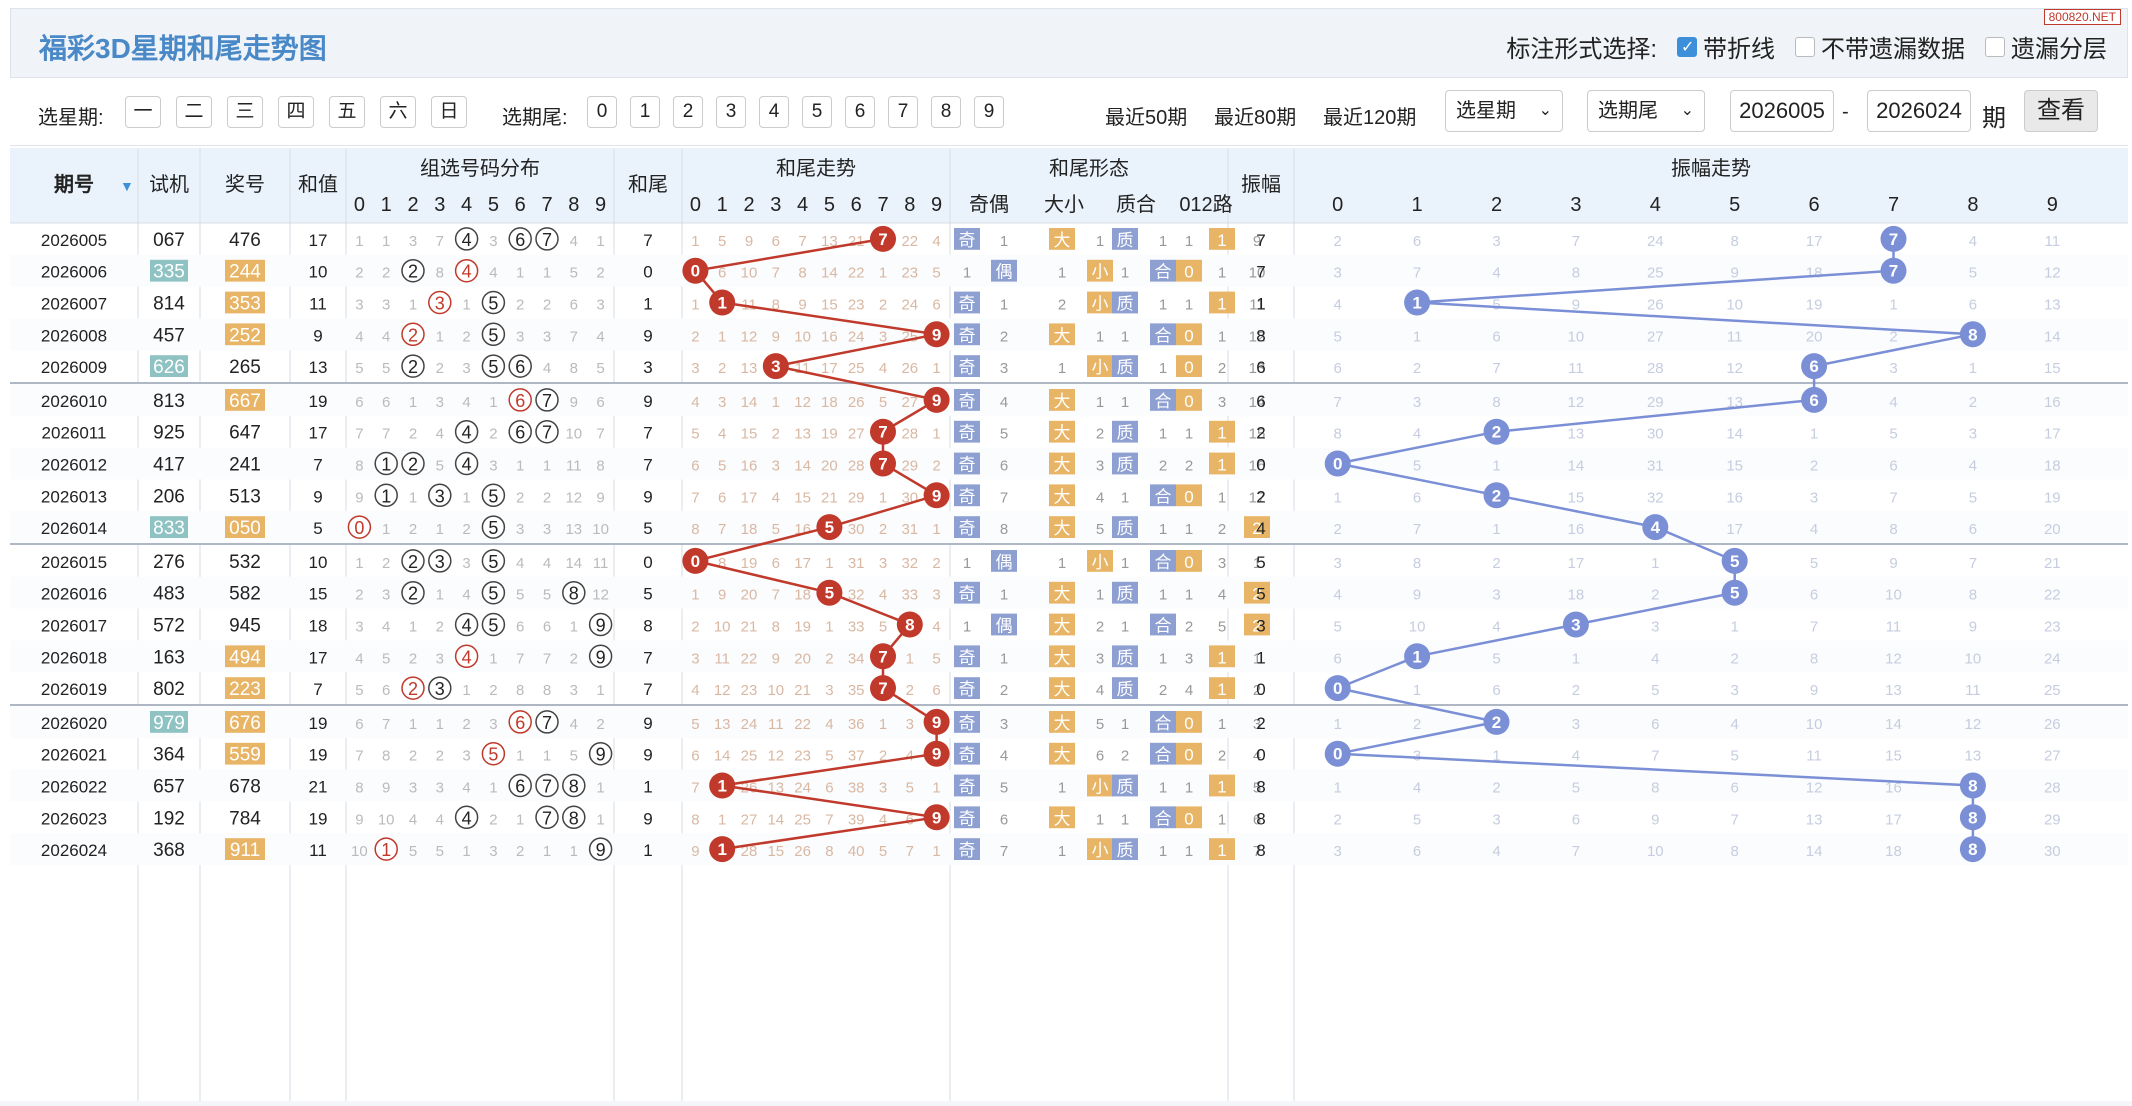  Describe the element at coordinates (74, 818) in the screenshot. I see `period-cell: 2026023` at that location.